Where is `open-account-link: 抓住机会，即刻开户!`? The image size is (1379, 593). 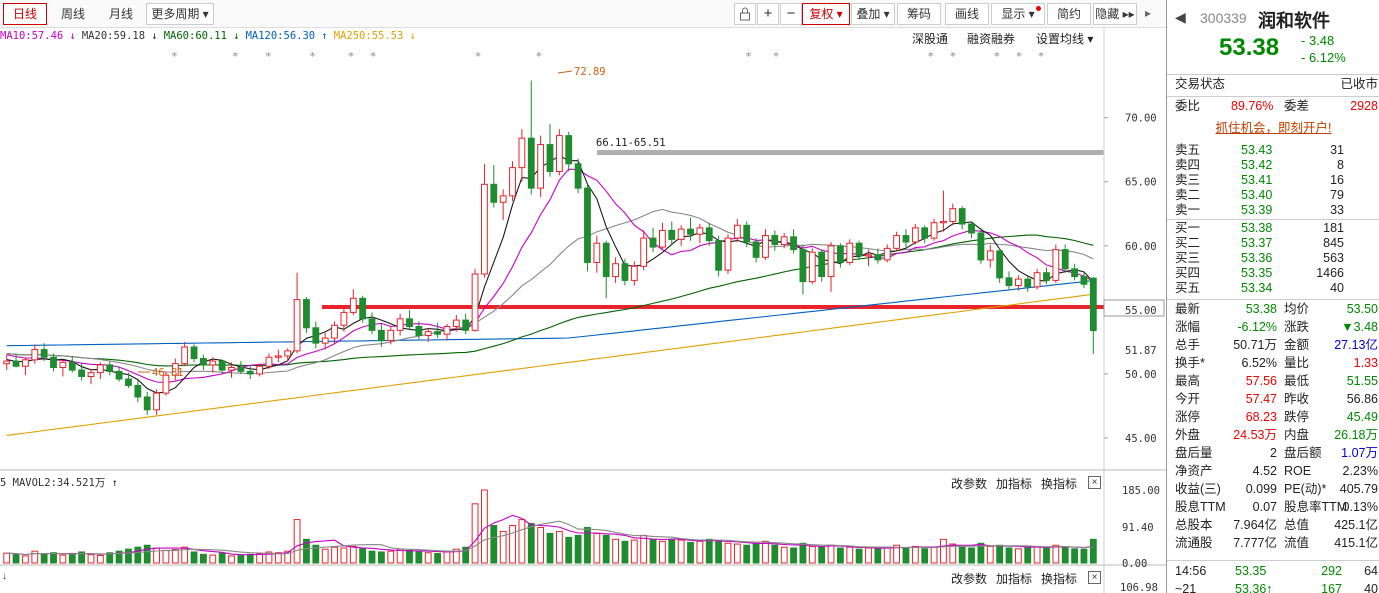
open-account-link: 抓住机会，即刻开户! is located at coordinates (1273, 128).